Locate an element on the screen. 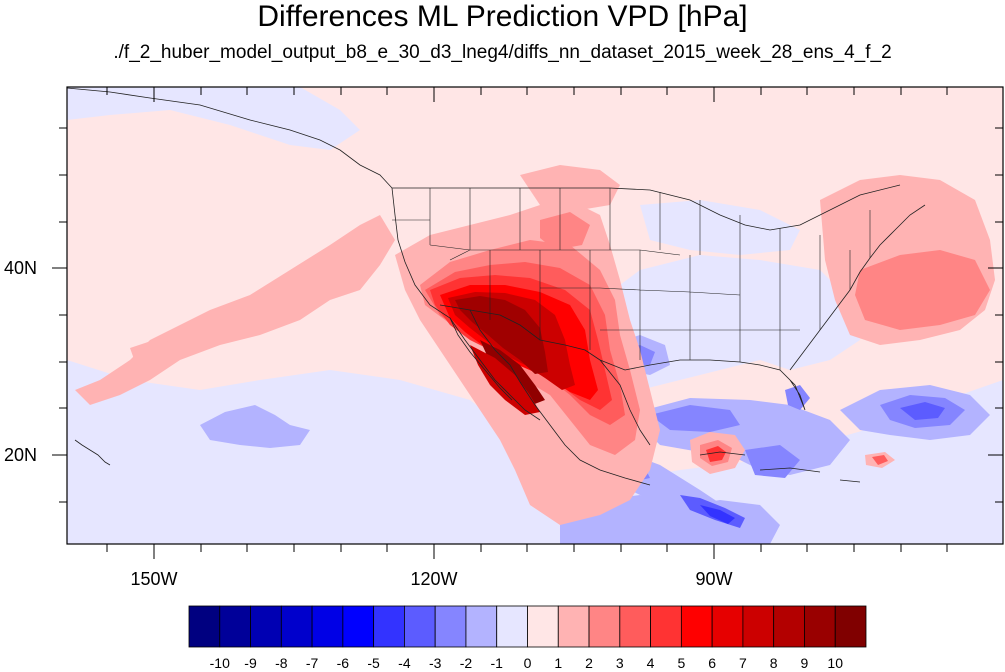 The height and width of the screenshot is (672, 1005). field-blue-gulf-core is located at coordinates (695, 418).